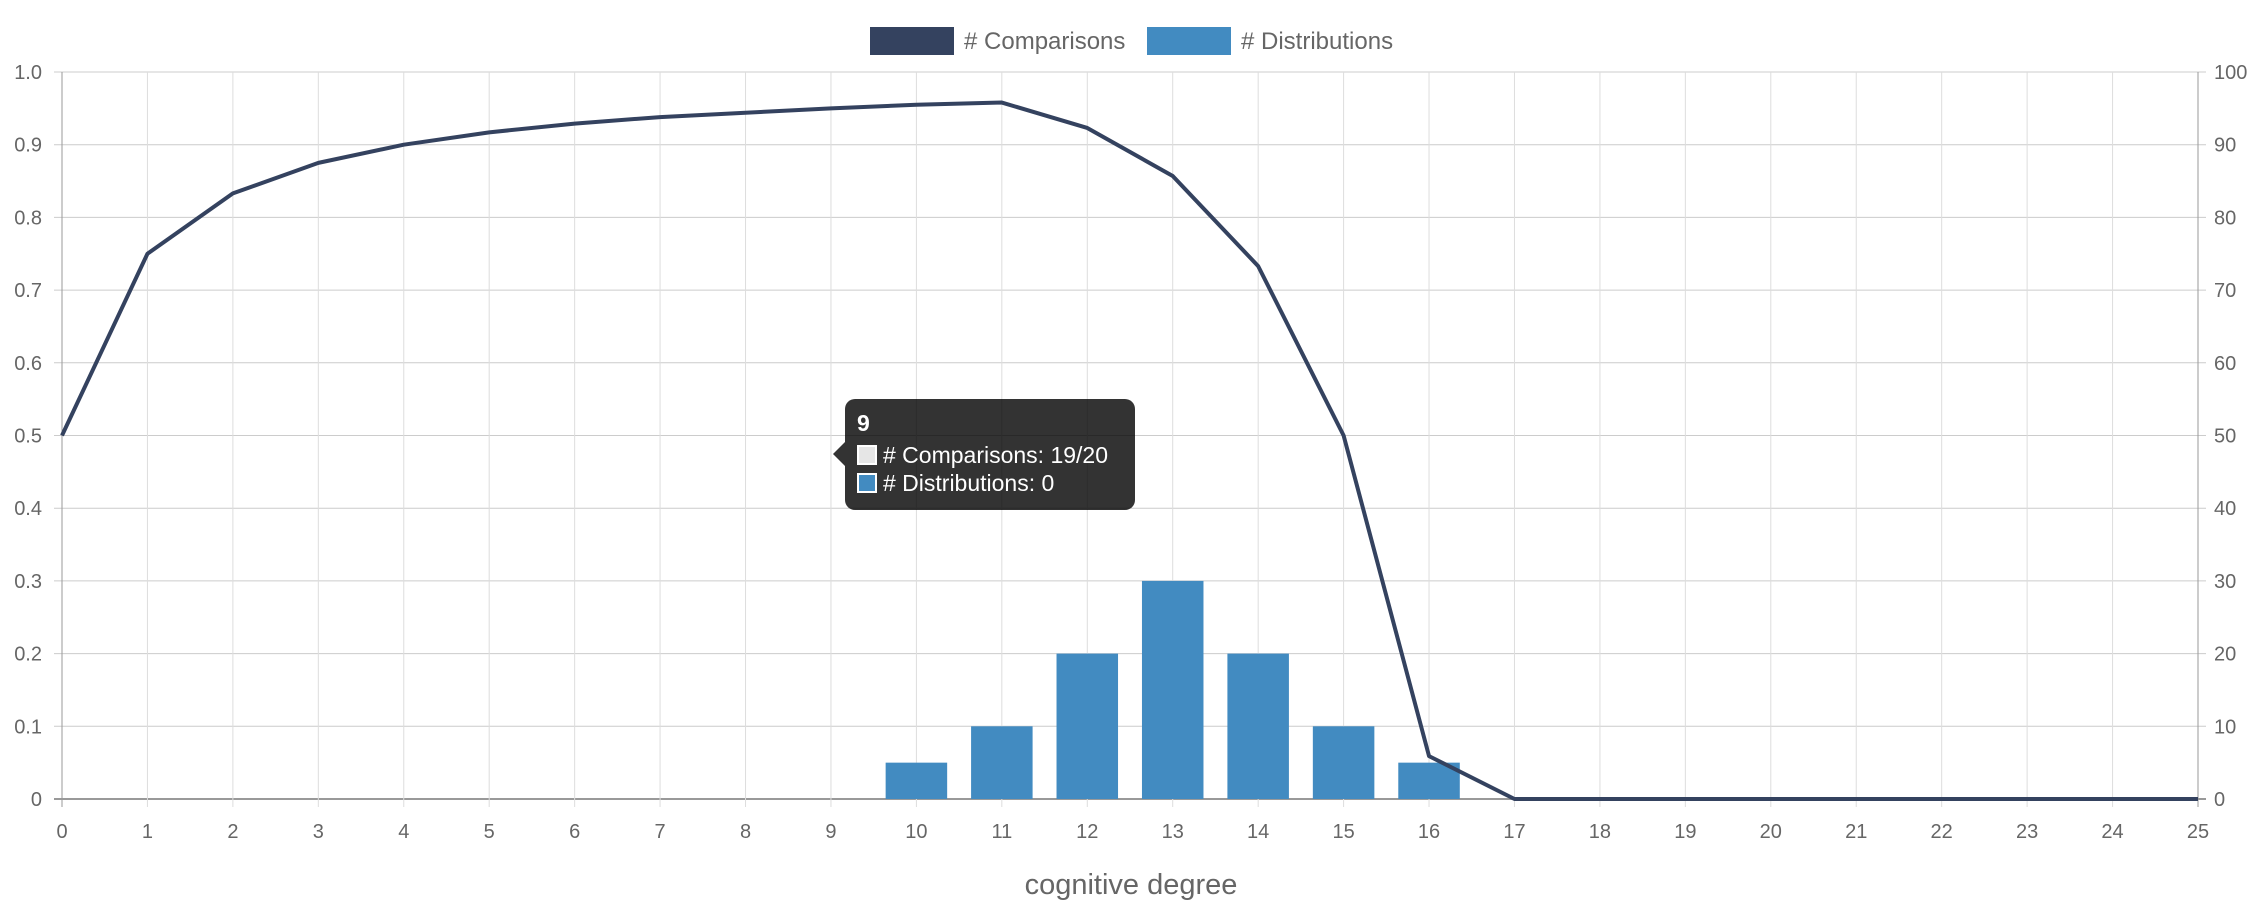  What do you see at coordinates (318, 832) in the screenshot?
I see `x-tick-label: 3` at bounding box center [318, 832].